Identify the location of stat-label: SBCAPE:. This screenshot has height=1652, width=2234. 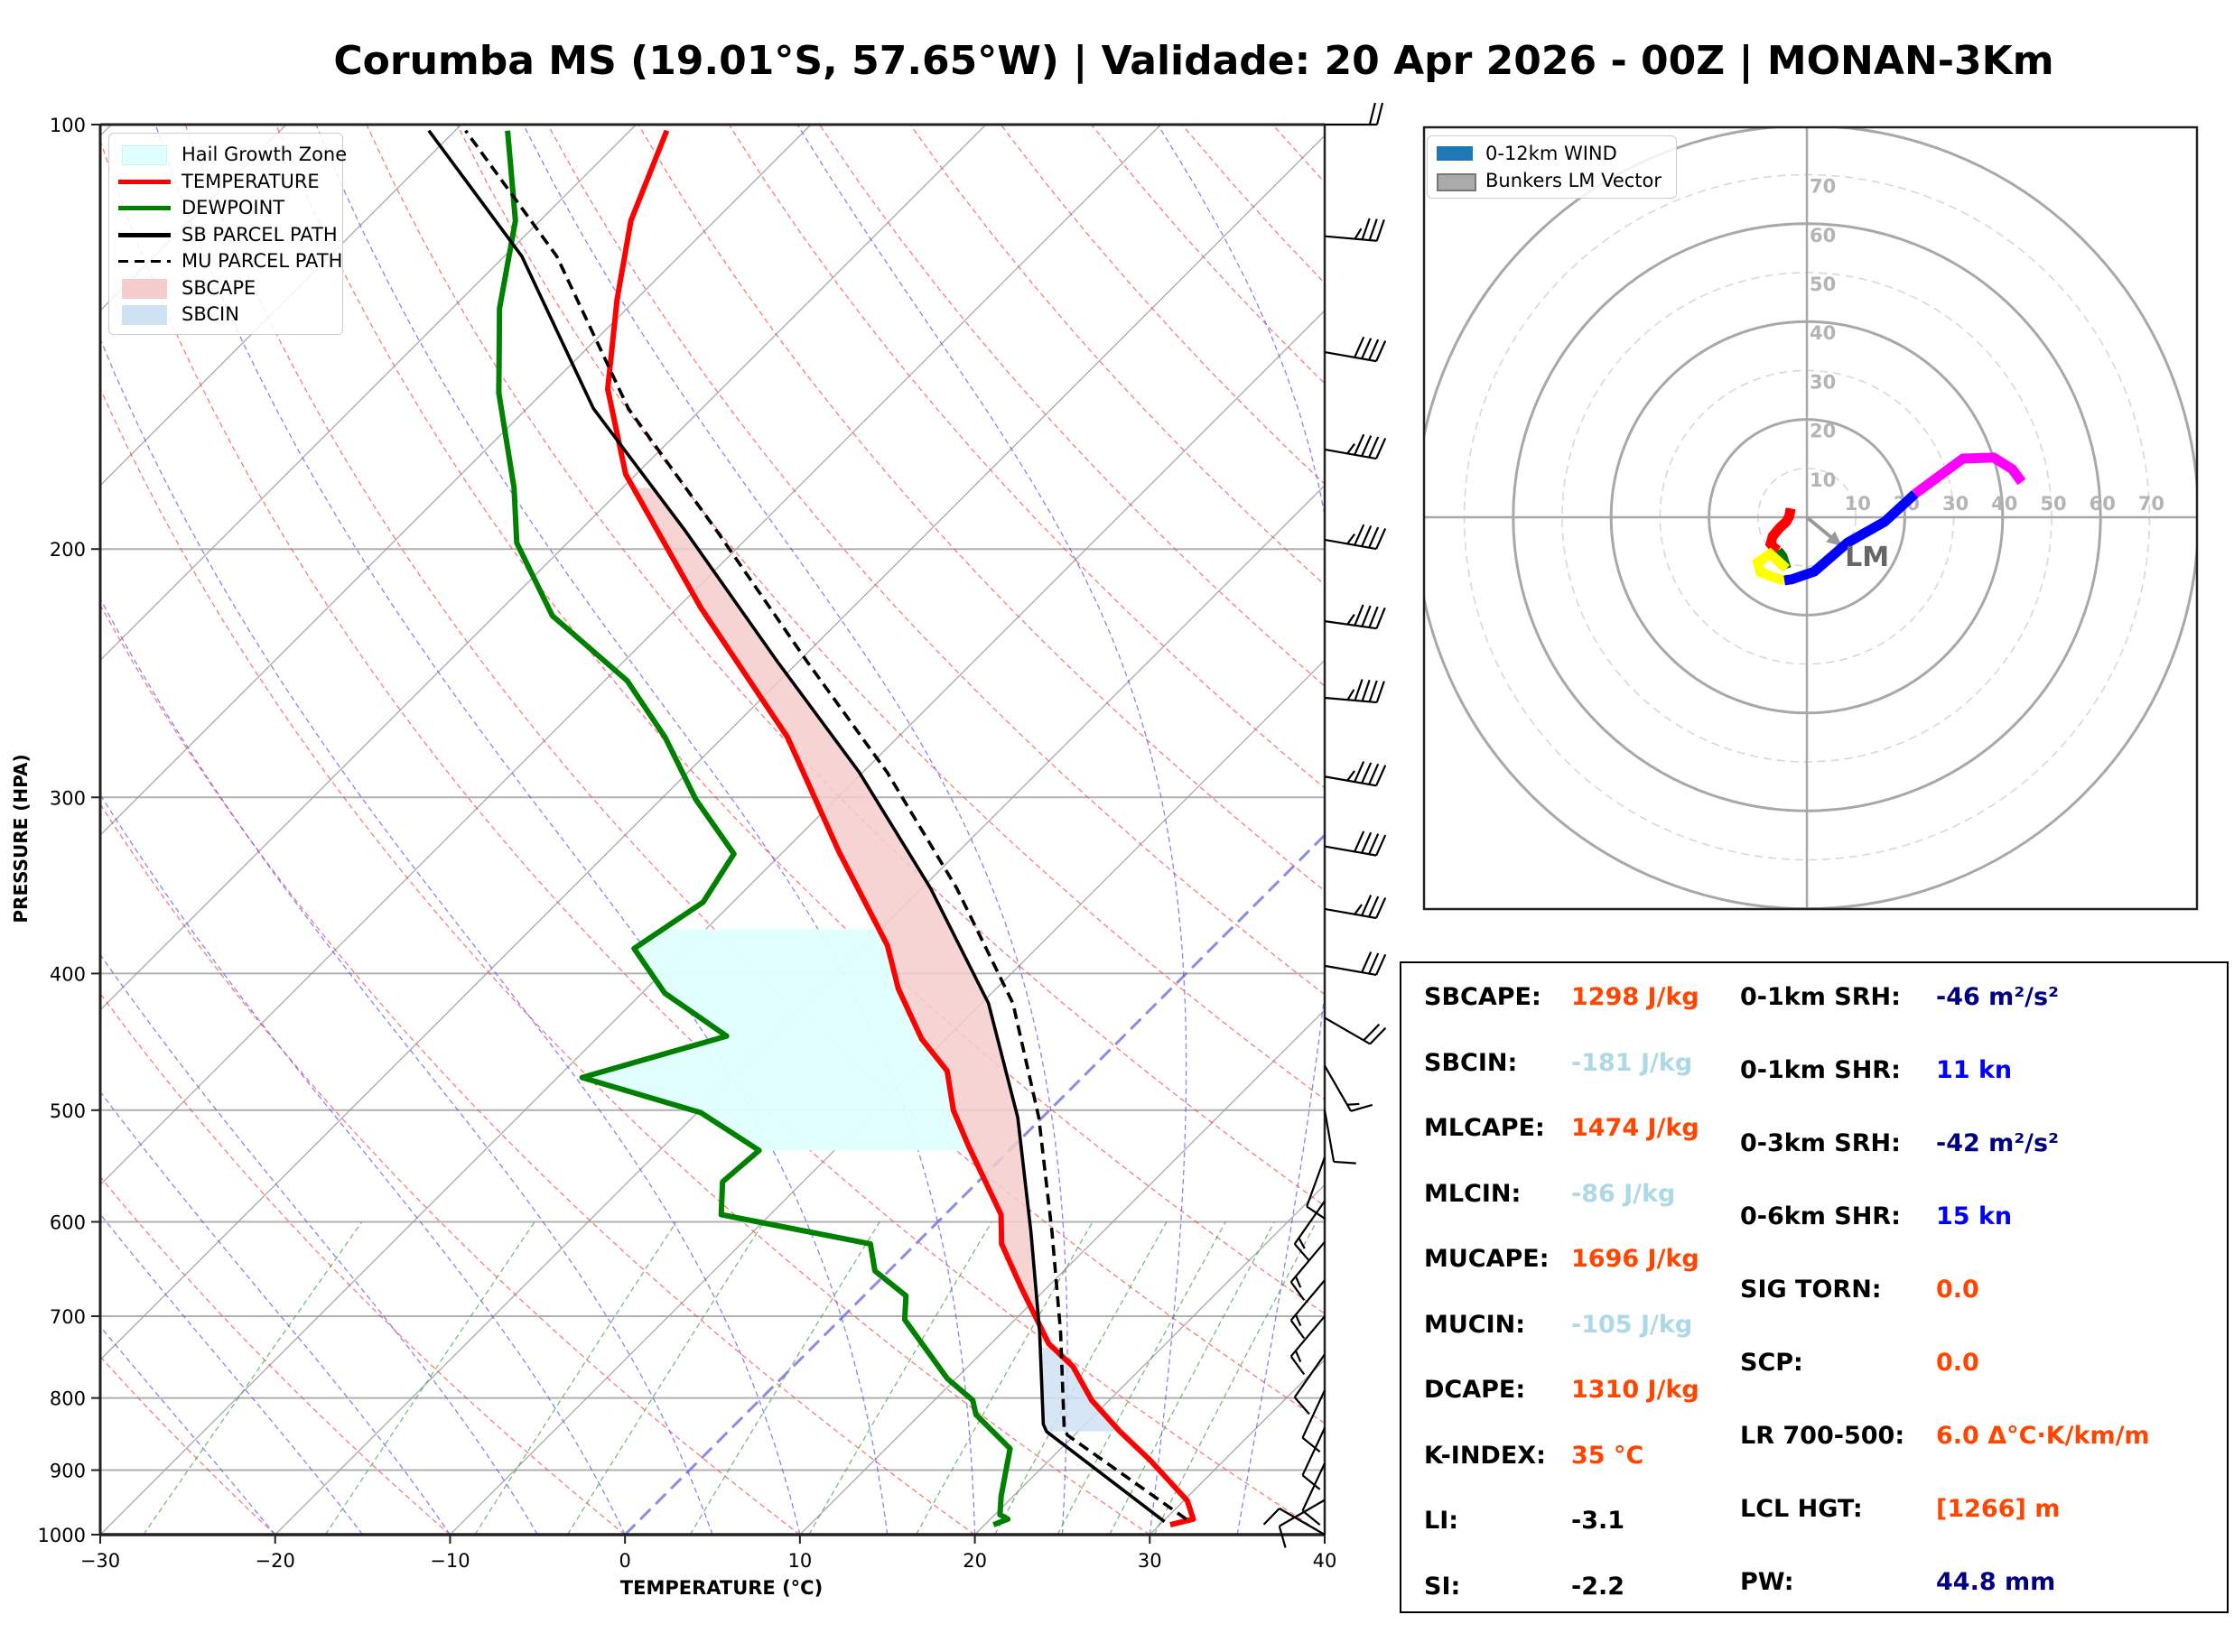
(1482, 997).